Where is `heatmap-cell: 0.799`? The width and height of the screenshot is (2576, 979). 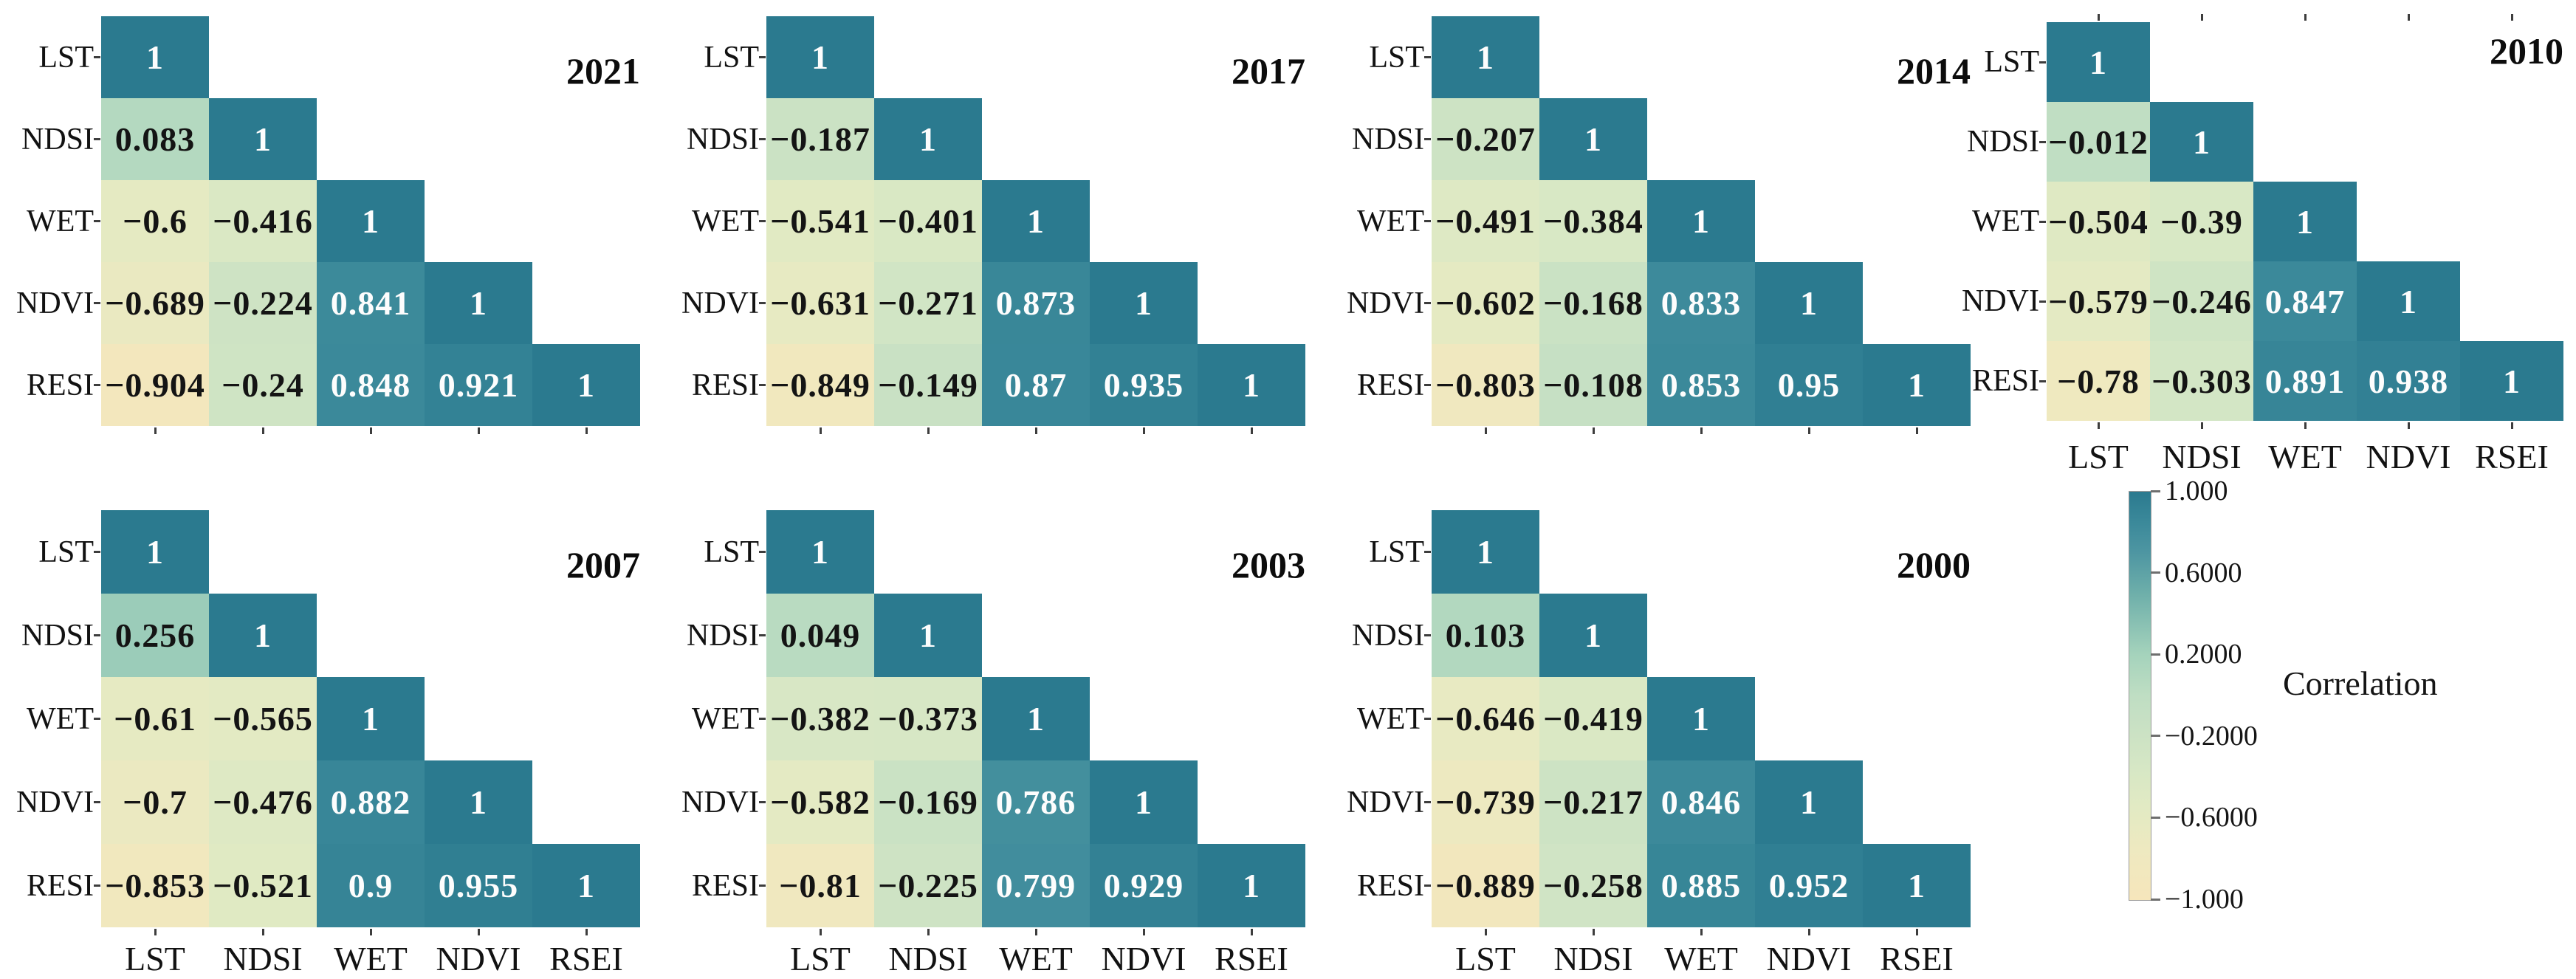
heatmap-cell: 0.799 is located at coordinates (1036, 885).